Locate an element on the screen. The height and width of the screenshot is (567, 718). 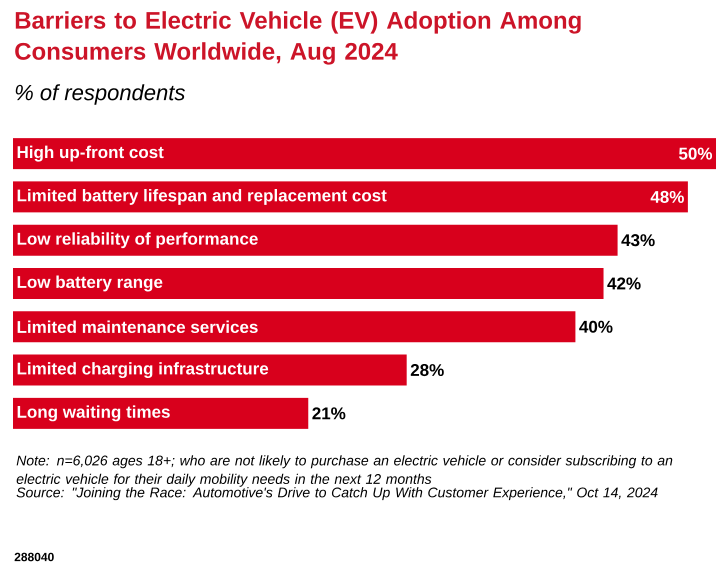
y-tick-label: Low battery range is located at coordinates (90, 284).